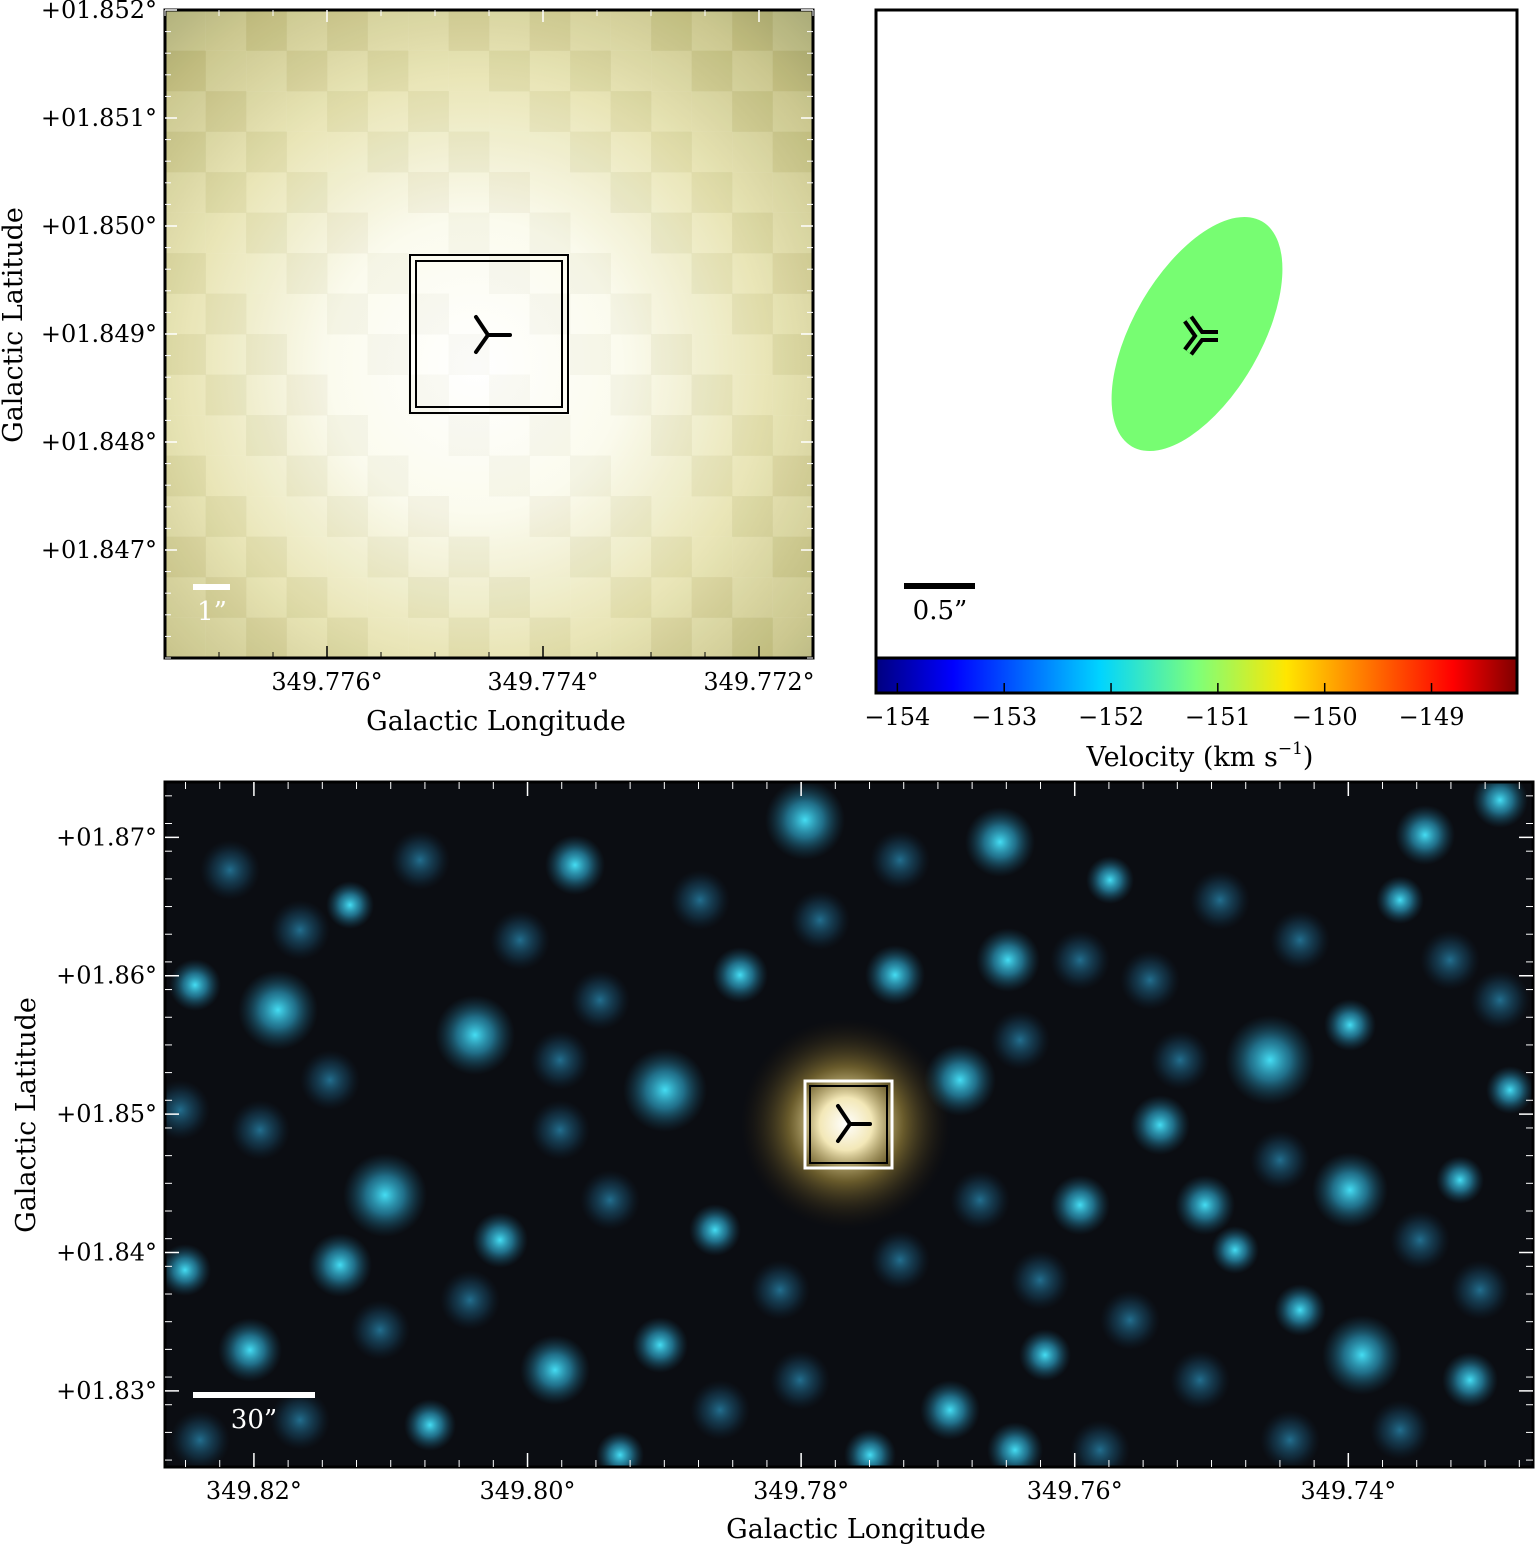  Describe the element at coordinates (106, 1114) in the screenshot. I see `bottom-y-tick-labels: +01.87° +01.86° +01.85° +01.84° +01.83°` at that location.